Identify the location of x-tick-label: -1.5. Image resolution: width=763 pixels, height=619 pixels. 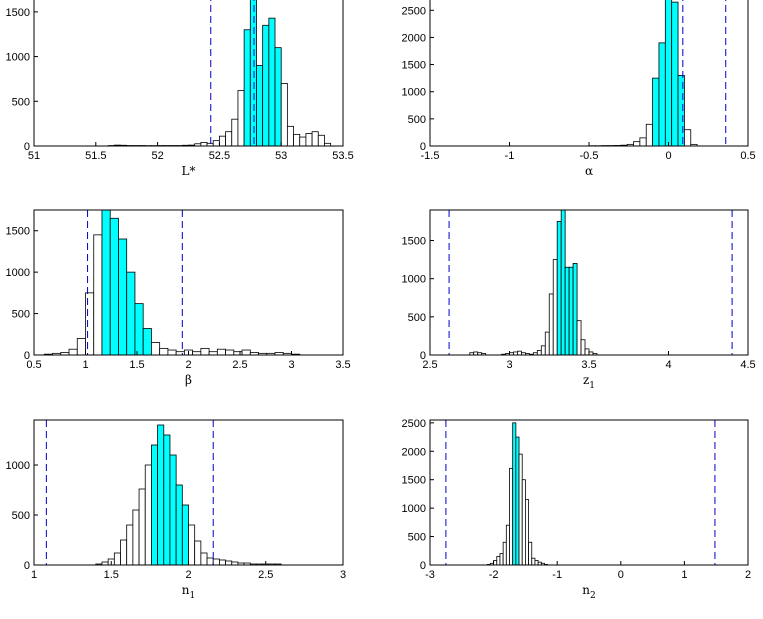
(430, 156).